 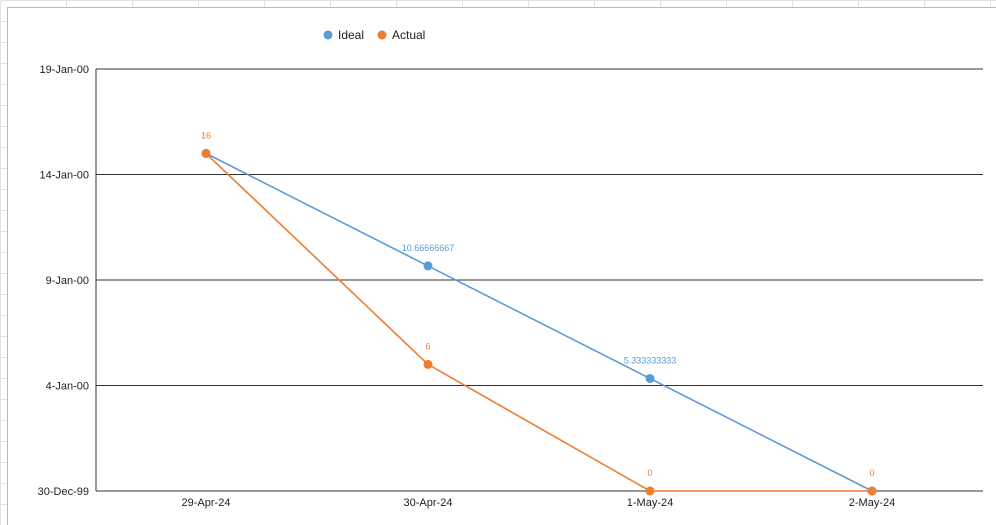 What do you see at coordinates (872, 503) in the screenshot?
I see `x-tick-label: 2-May-24` at bounding box center [872, 503].